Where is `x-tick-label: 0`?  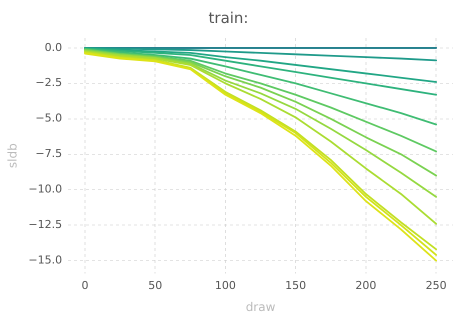
x-tick-label: 0 is located at coordinates (84, 285).